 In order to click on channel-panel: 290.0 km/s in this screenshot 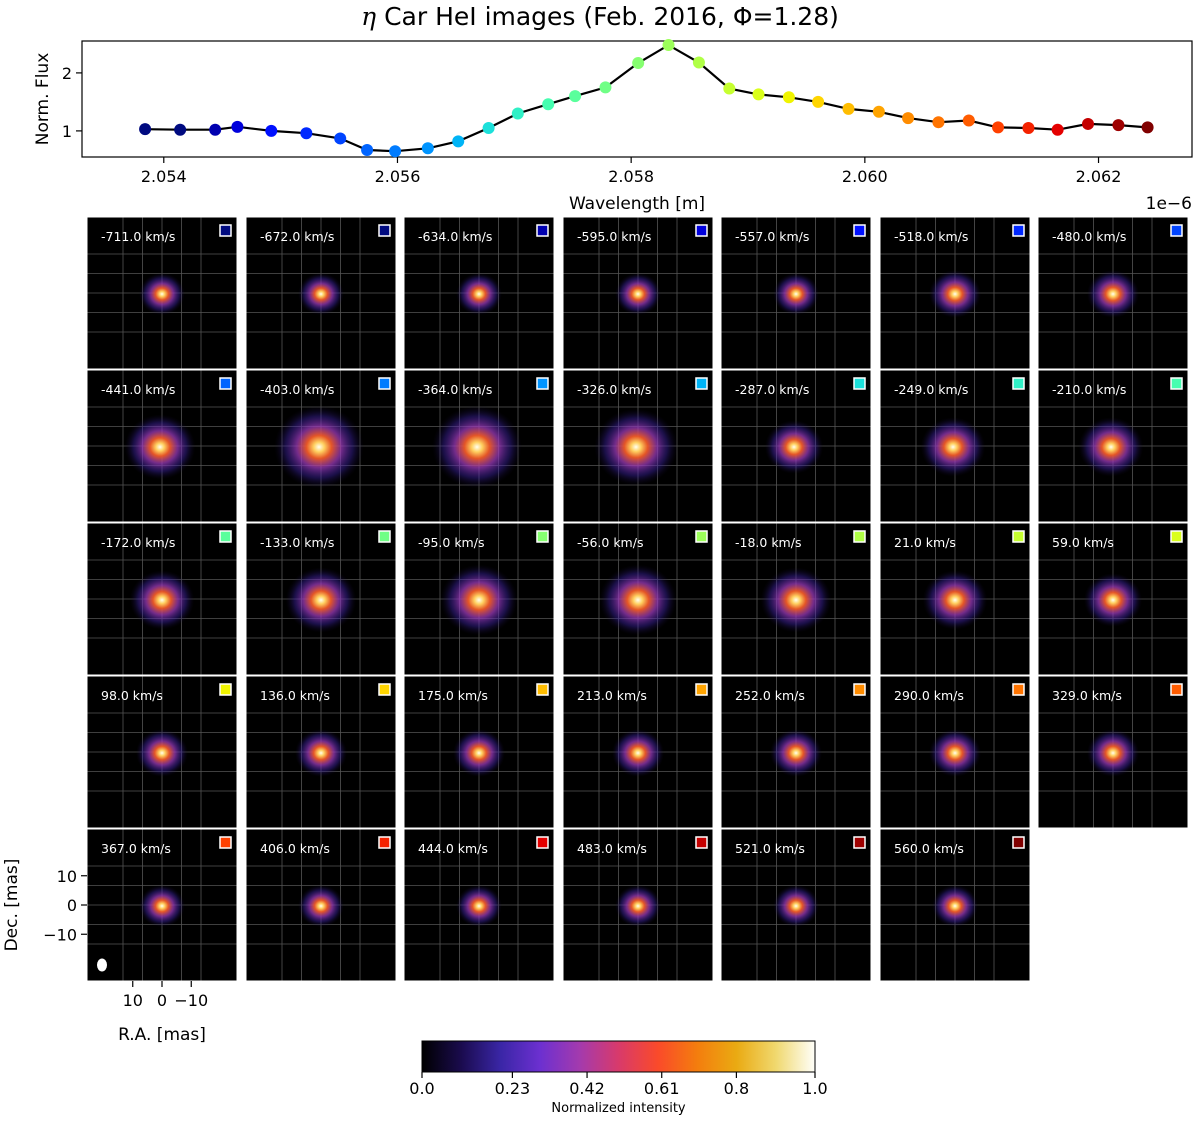, I will do `click(955, 752)`.